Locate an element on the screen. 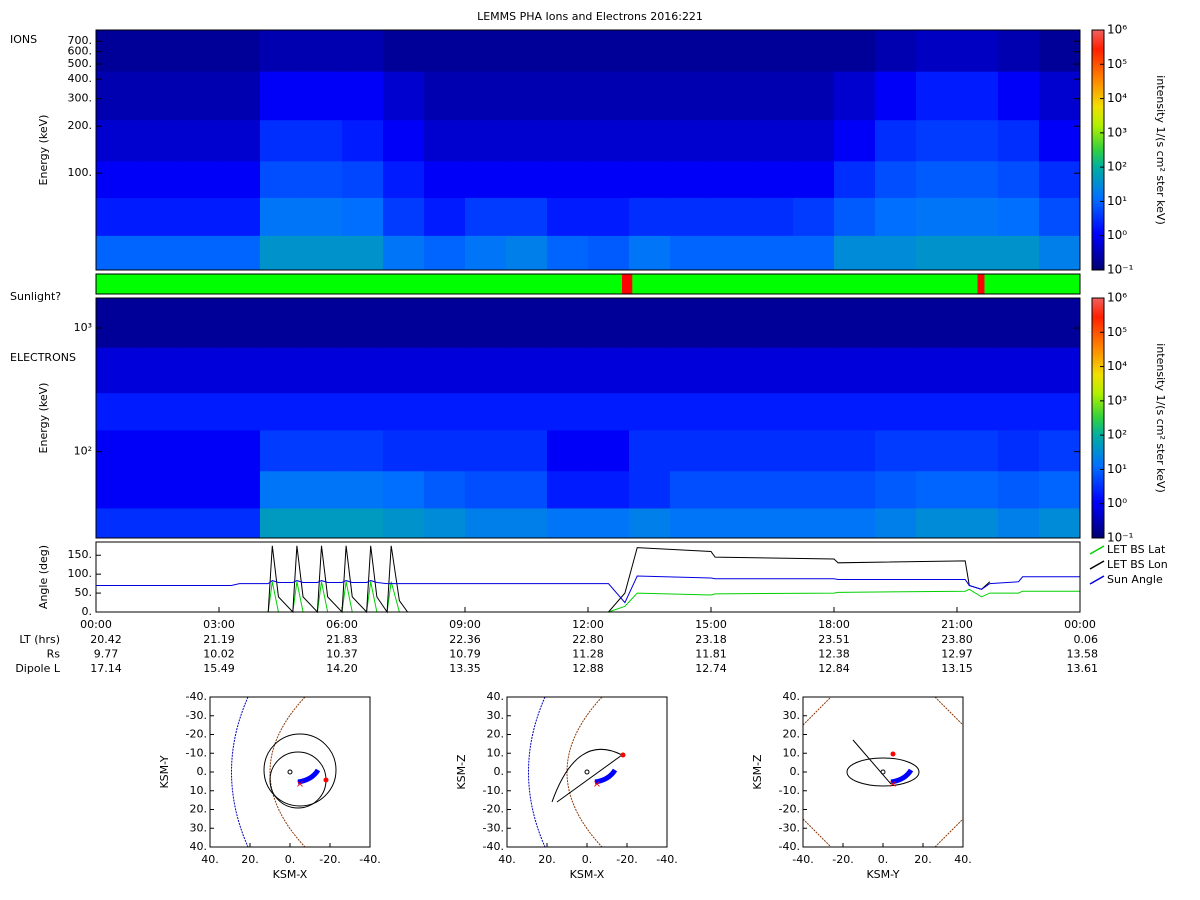  colorbar-tick-label: 10⁶ is located at coordinates (1117, 30).